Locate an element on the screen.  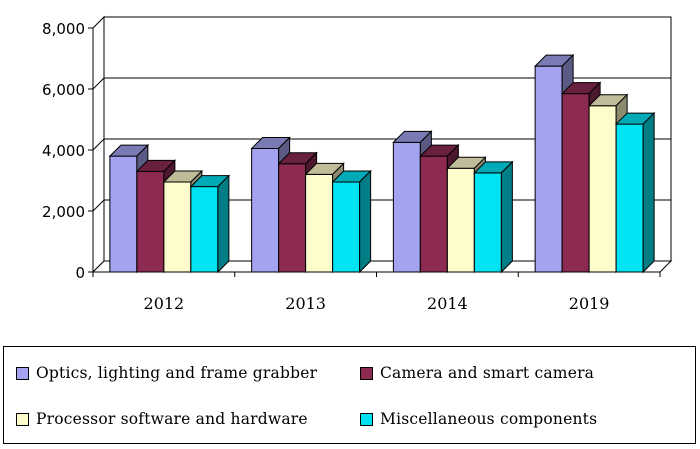
y-axis-ticks: 8,000 6,000 4,000 2,000 0 is located at coordinates (67, 151).